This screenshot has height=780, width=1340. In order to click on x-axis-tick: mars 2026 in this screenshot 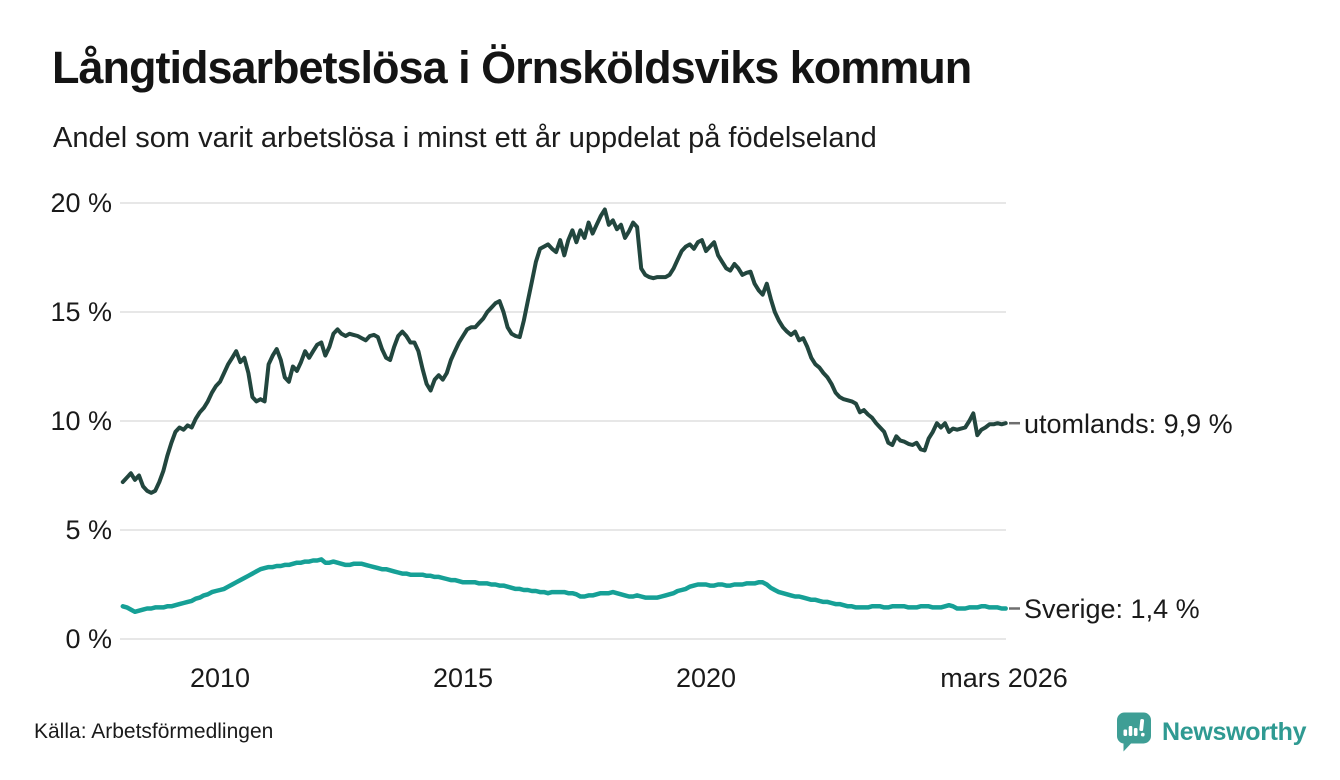, I will do `click(1004, 678)`.